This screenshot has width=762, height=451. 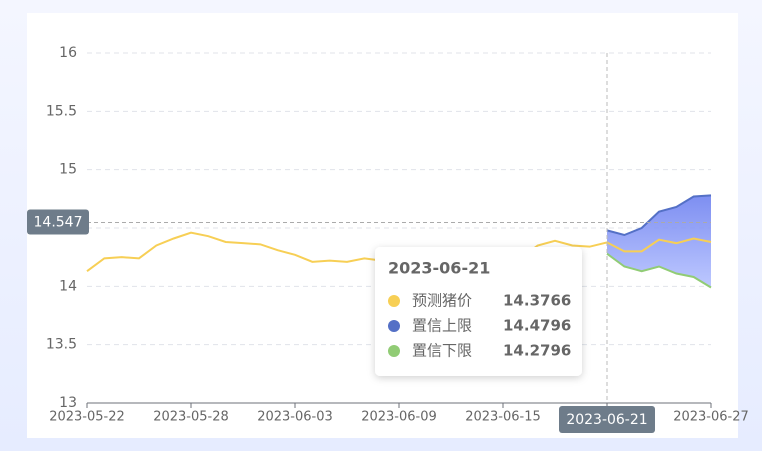 What do you see at coordinates (295, 417) in the screenshot?
I see `x-tick-label: 2023-06-03` at bounding box center [295, 417].